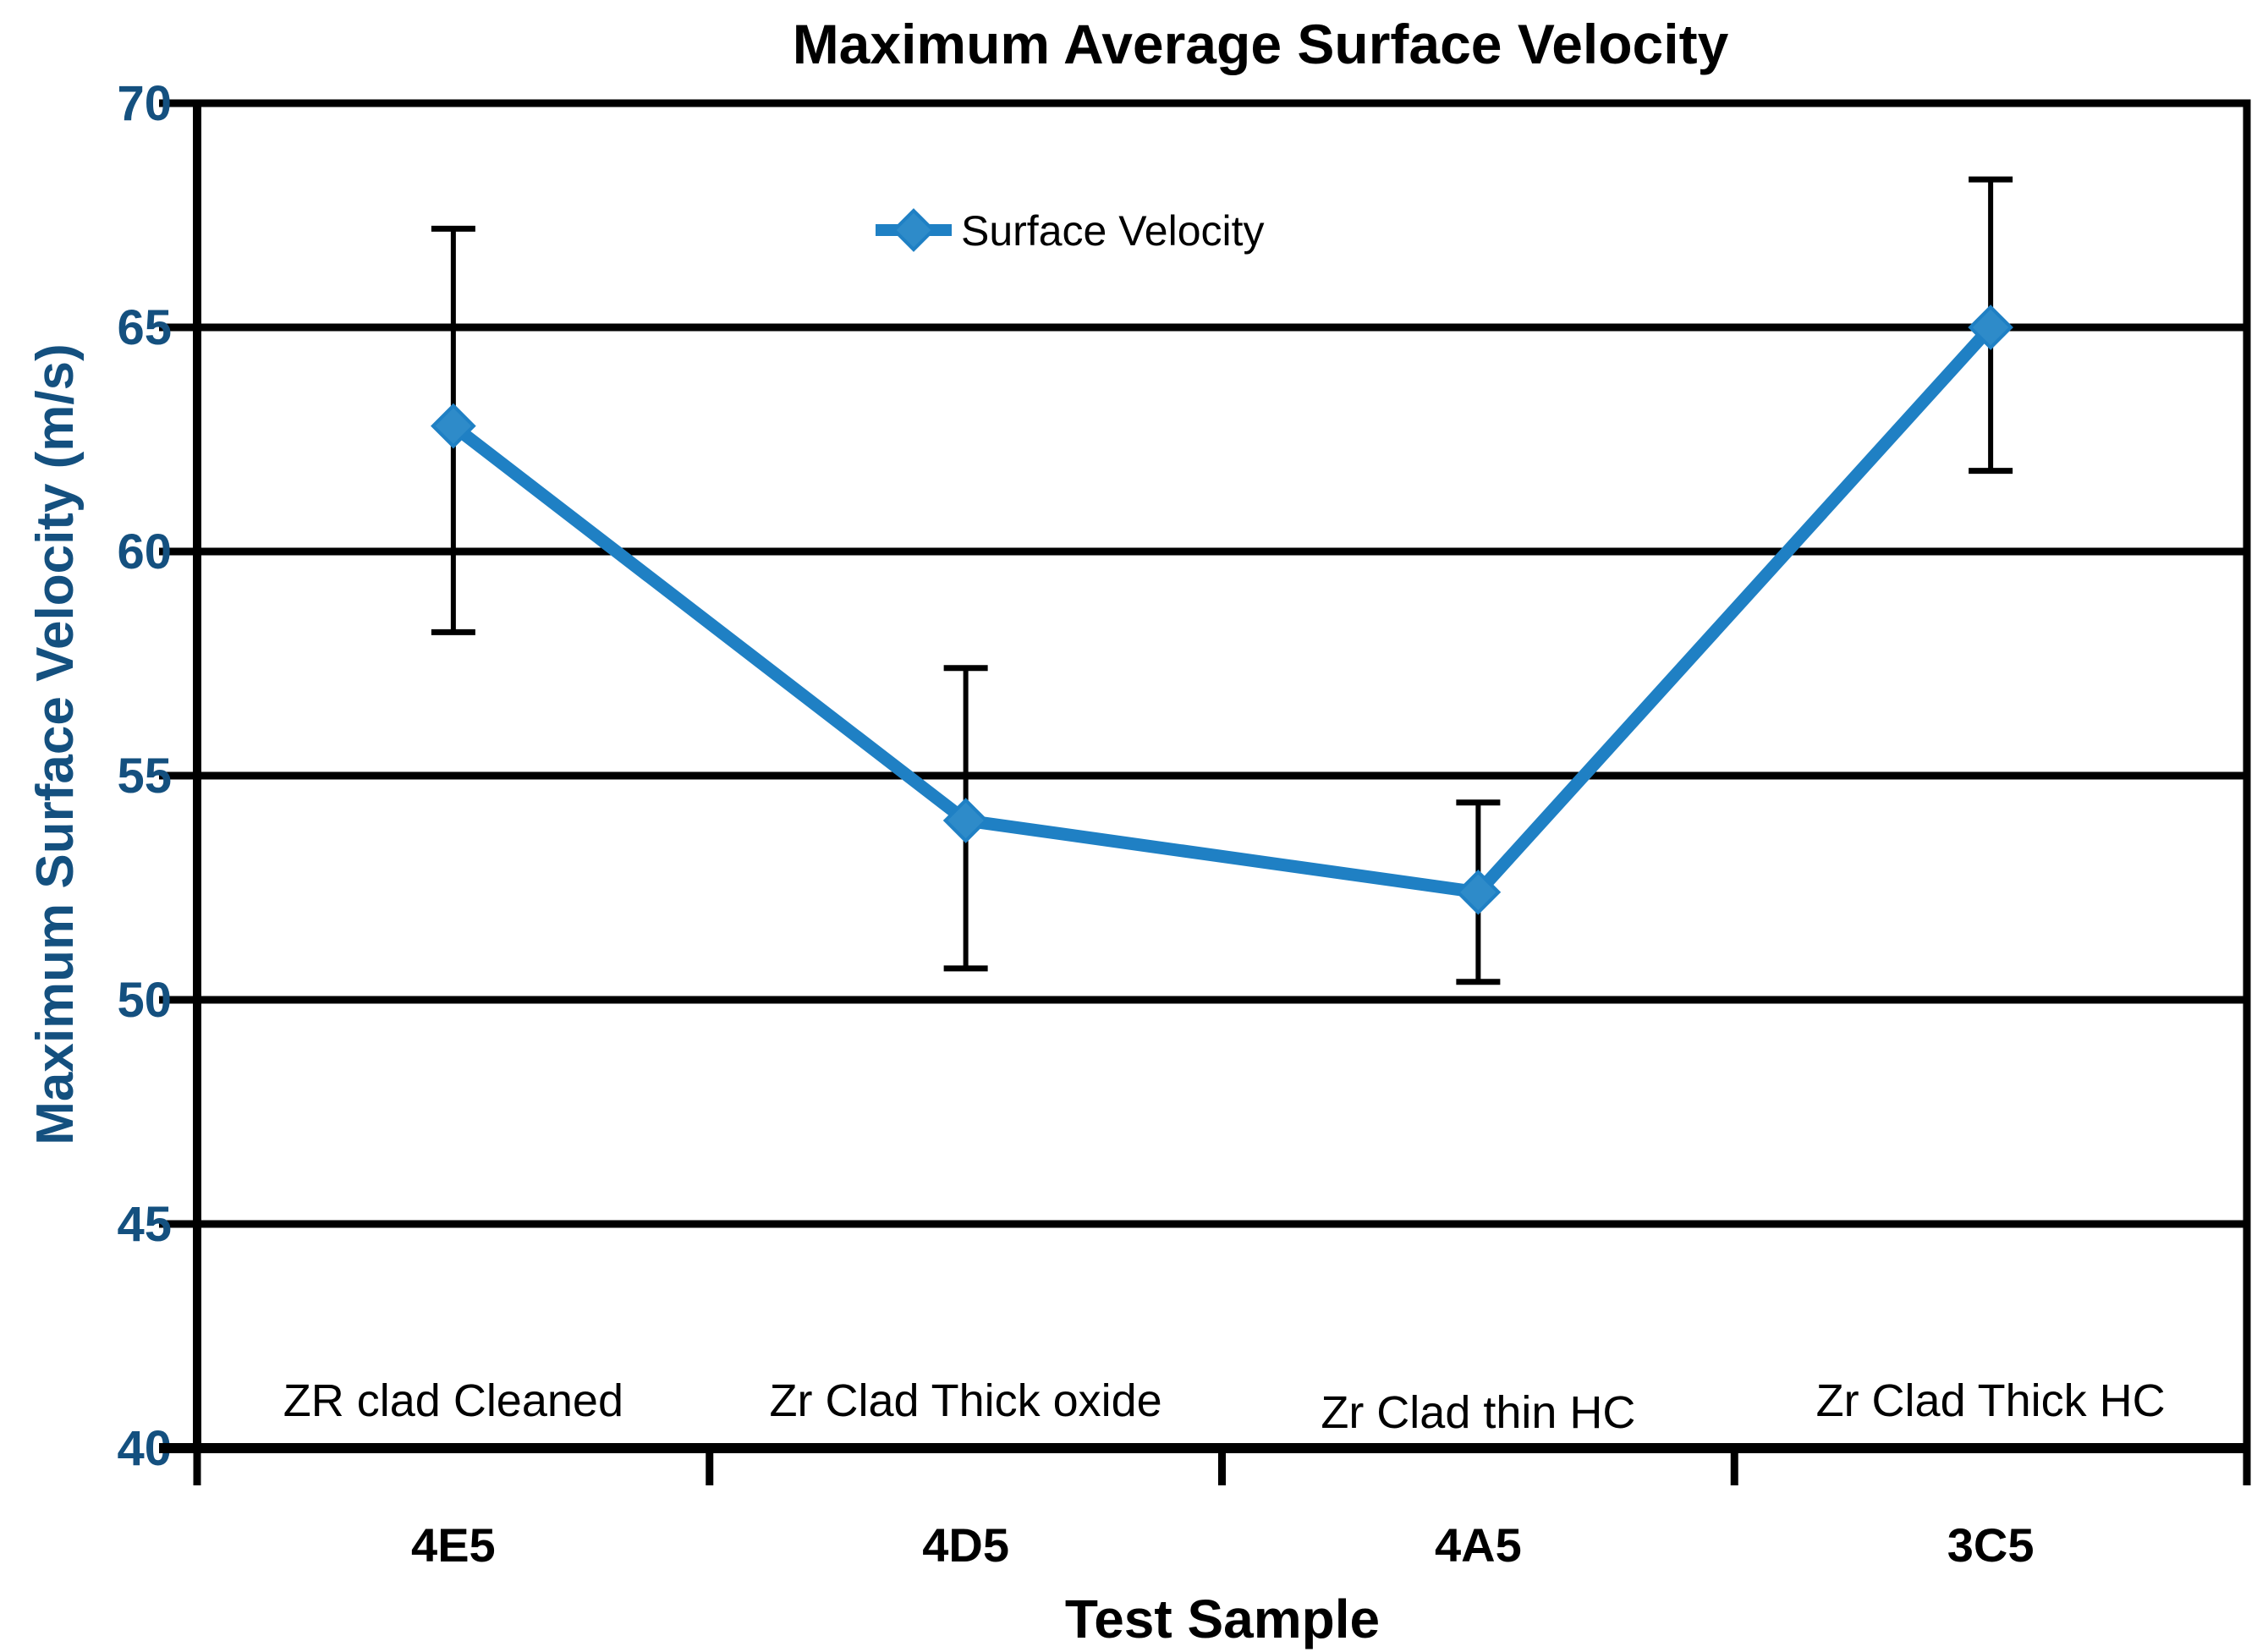 The width and height of the screenshot is (2268, 1652). What do you see at coordinates (144, 776) in the screenshot?
I see `y-tick-label: 55` at bounding box center [144, 776].